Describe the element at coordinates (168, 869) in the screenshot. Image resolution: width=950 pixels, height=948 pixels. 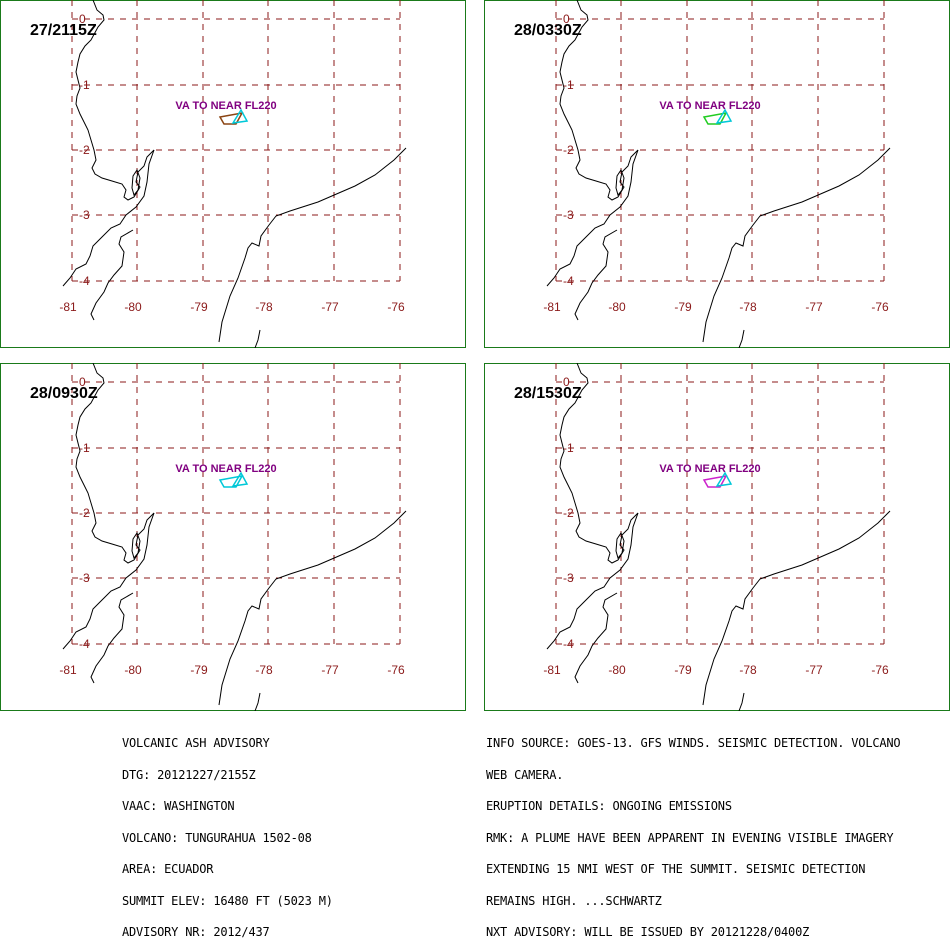
I see `advisory-line: AREA: ECUADOR` at that location.